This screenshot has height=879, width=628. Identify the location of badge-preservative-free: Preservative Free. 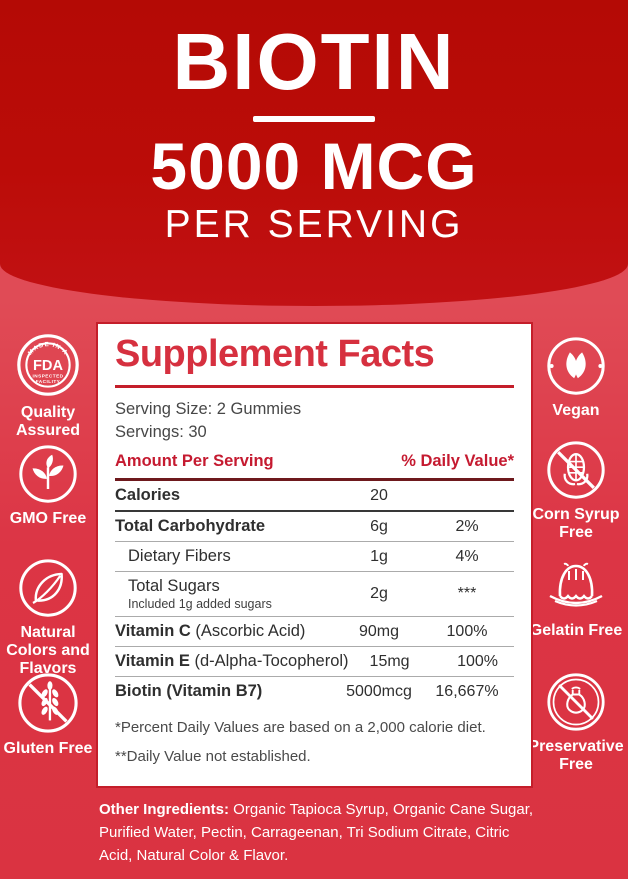
(576, 723).